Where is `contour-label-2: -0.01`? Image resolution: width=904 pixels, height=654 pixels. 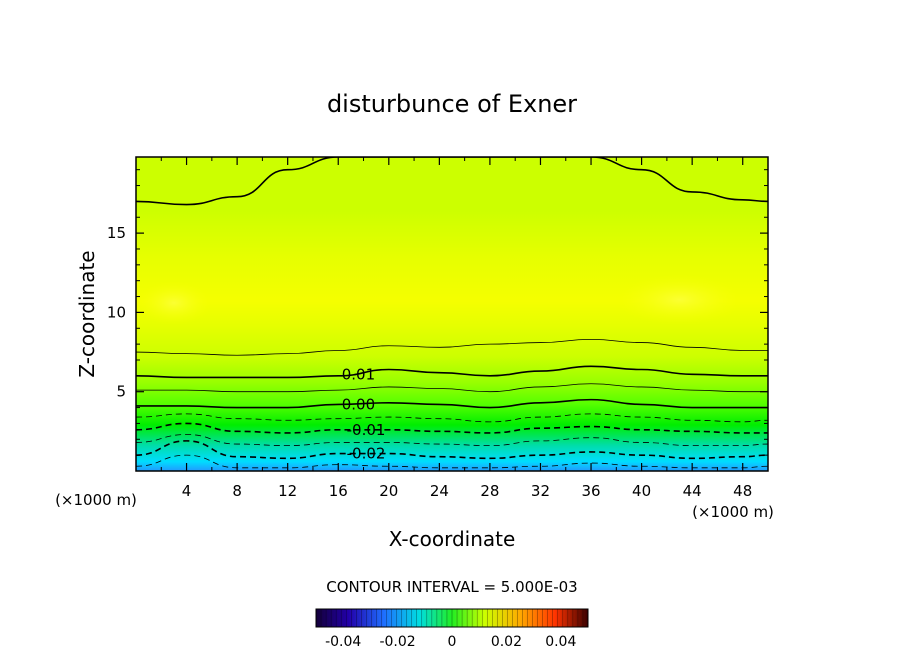 contour-label-2: -0.01 is located at coordinates (366, 430).